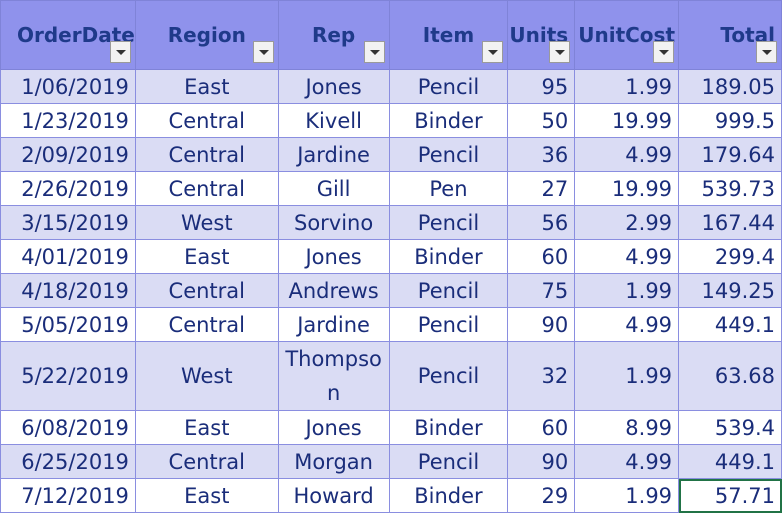  Describe the element at coordinates (627, 222) in the screenshot. I see `cell-unitcost: 2.99` at that location.